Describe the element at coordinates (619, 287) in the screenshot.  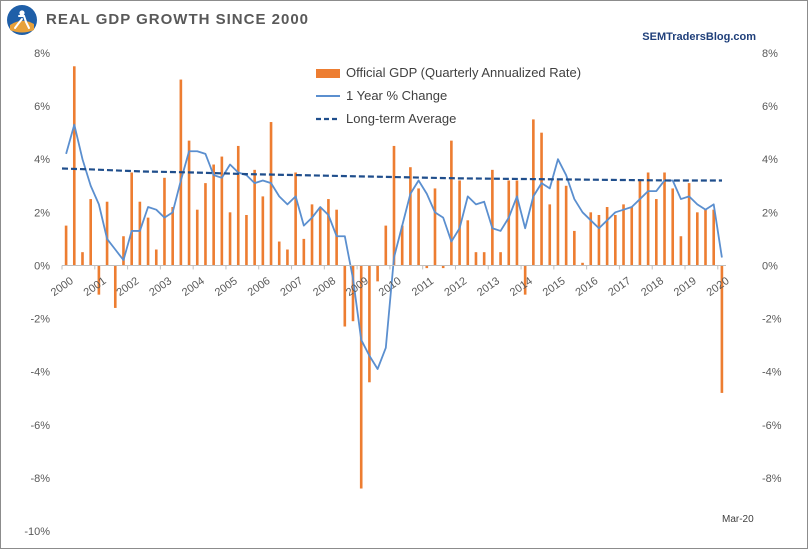
I see `x-tick-label: 2017` at that location.